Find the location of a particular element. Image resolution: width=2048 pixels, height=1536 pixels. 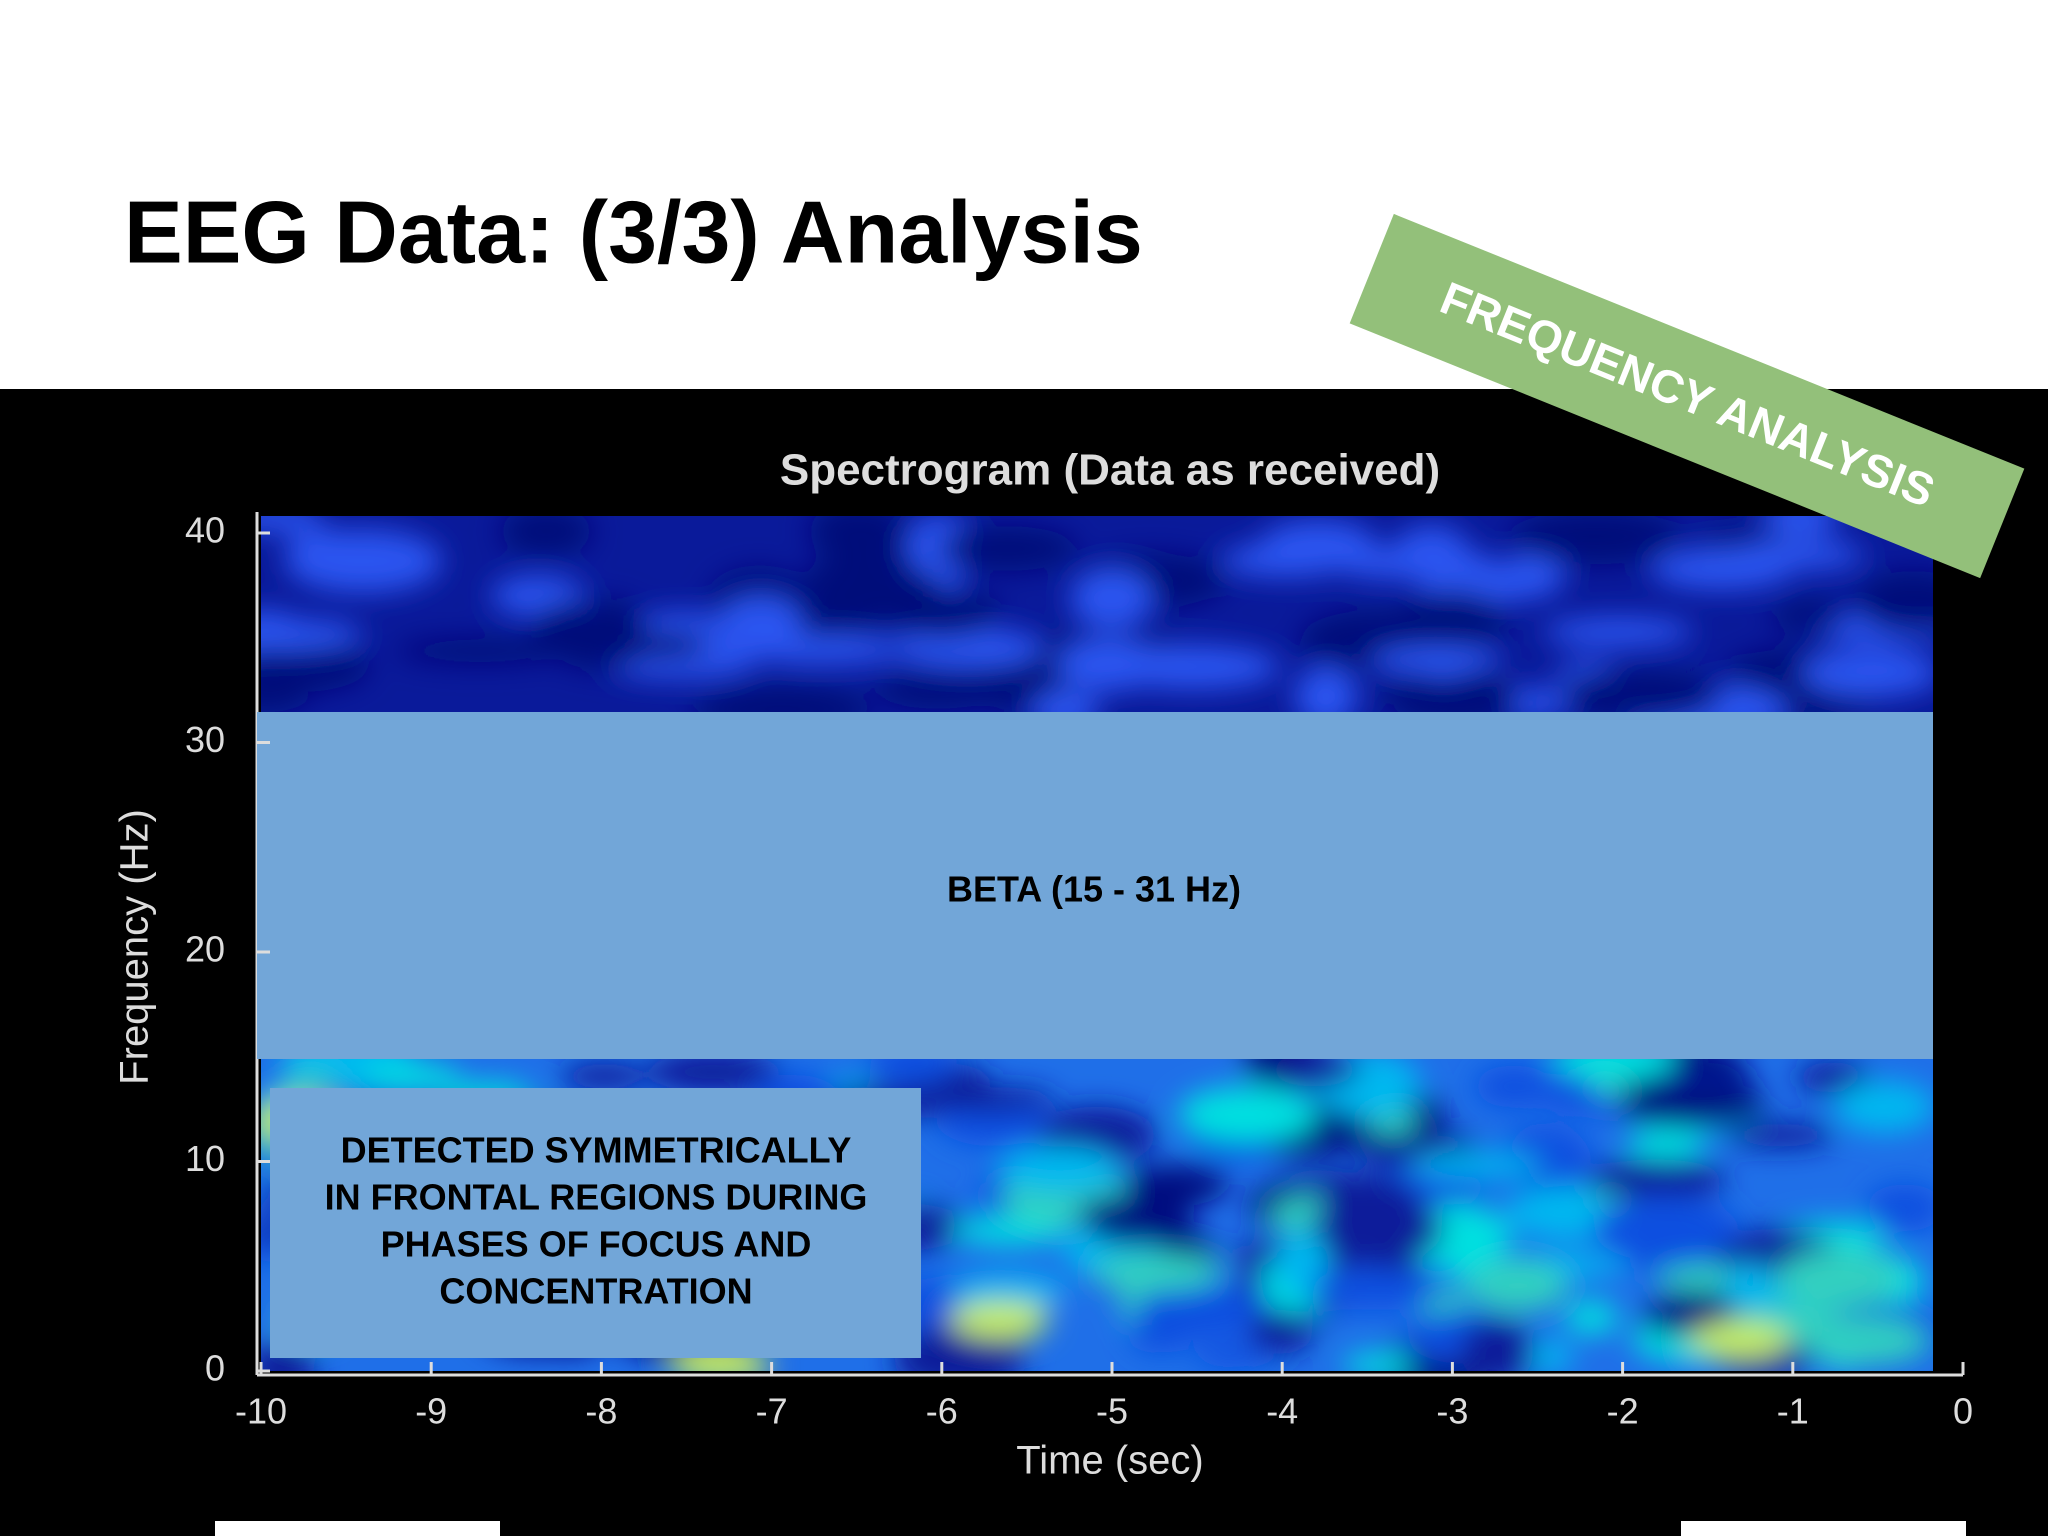

chart-title: Spectrogram (Data as received) is located at coordinates (1110, 470).